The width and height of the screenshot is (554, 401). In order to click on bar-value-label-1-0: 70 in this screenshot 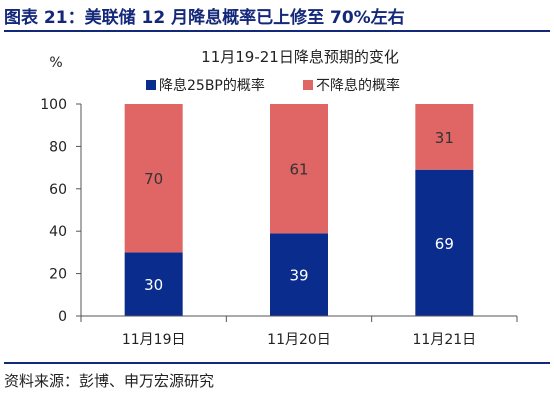, I will do `click(153, 179)`.